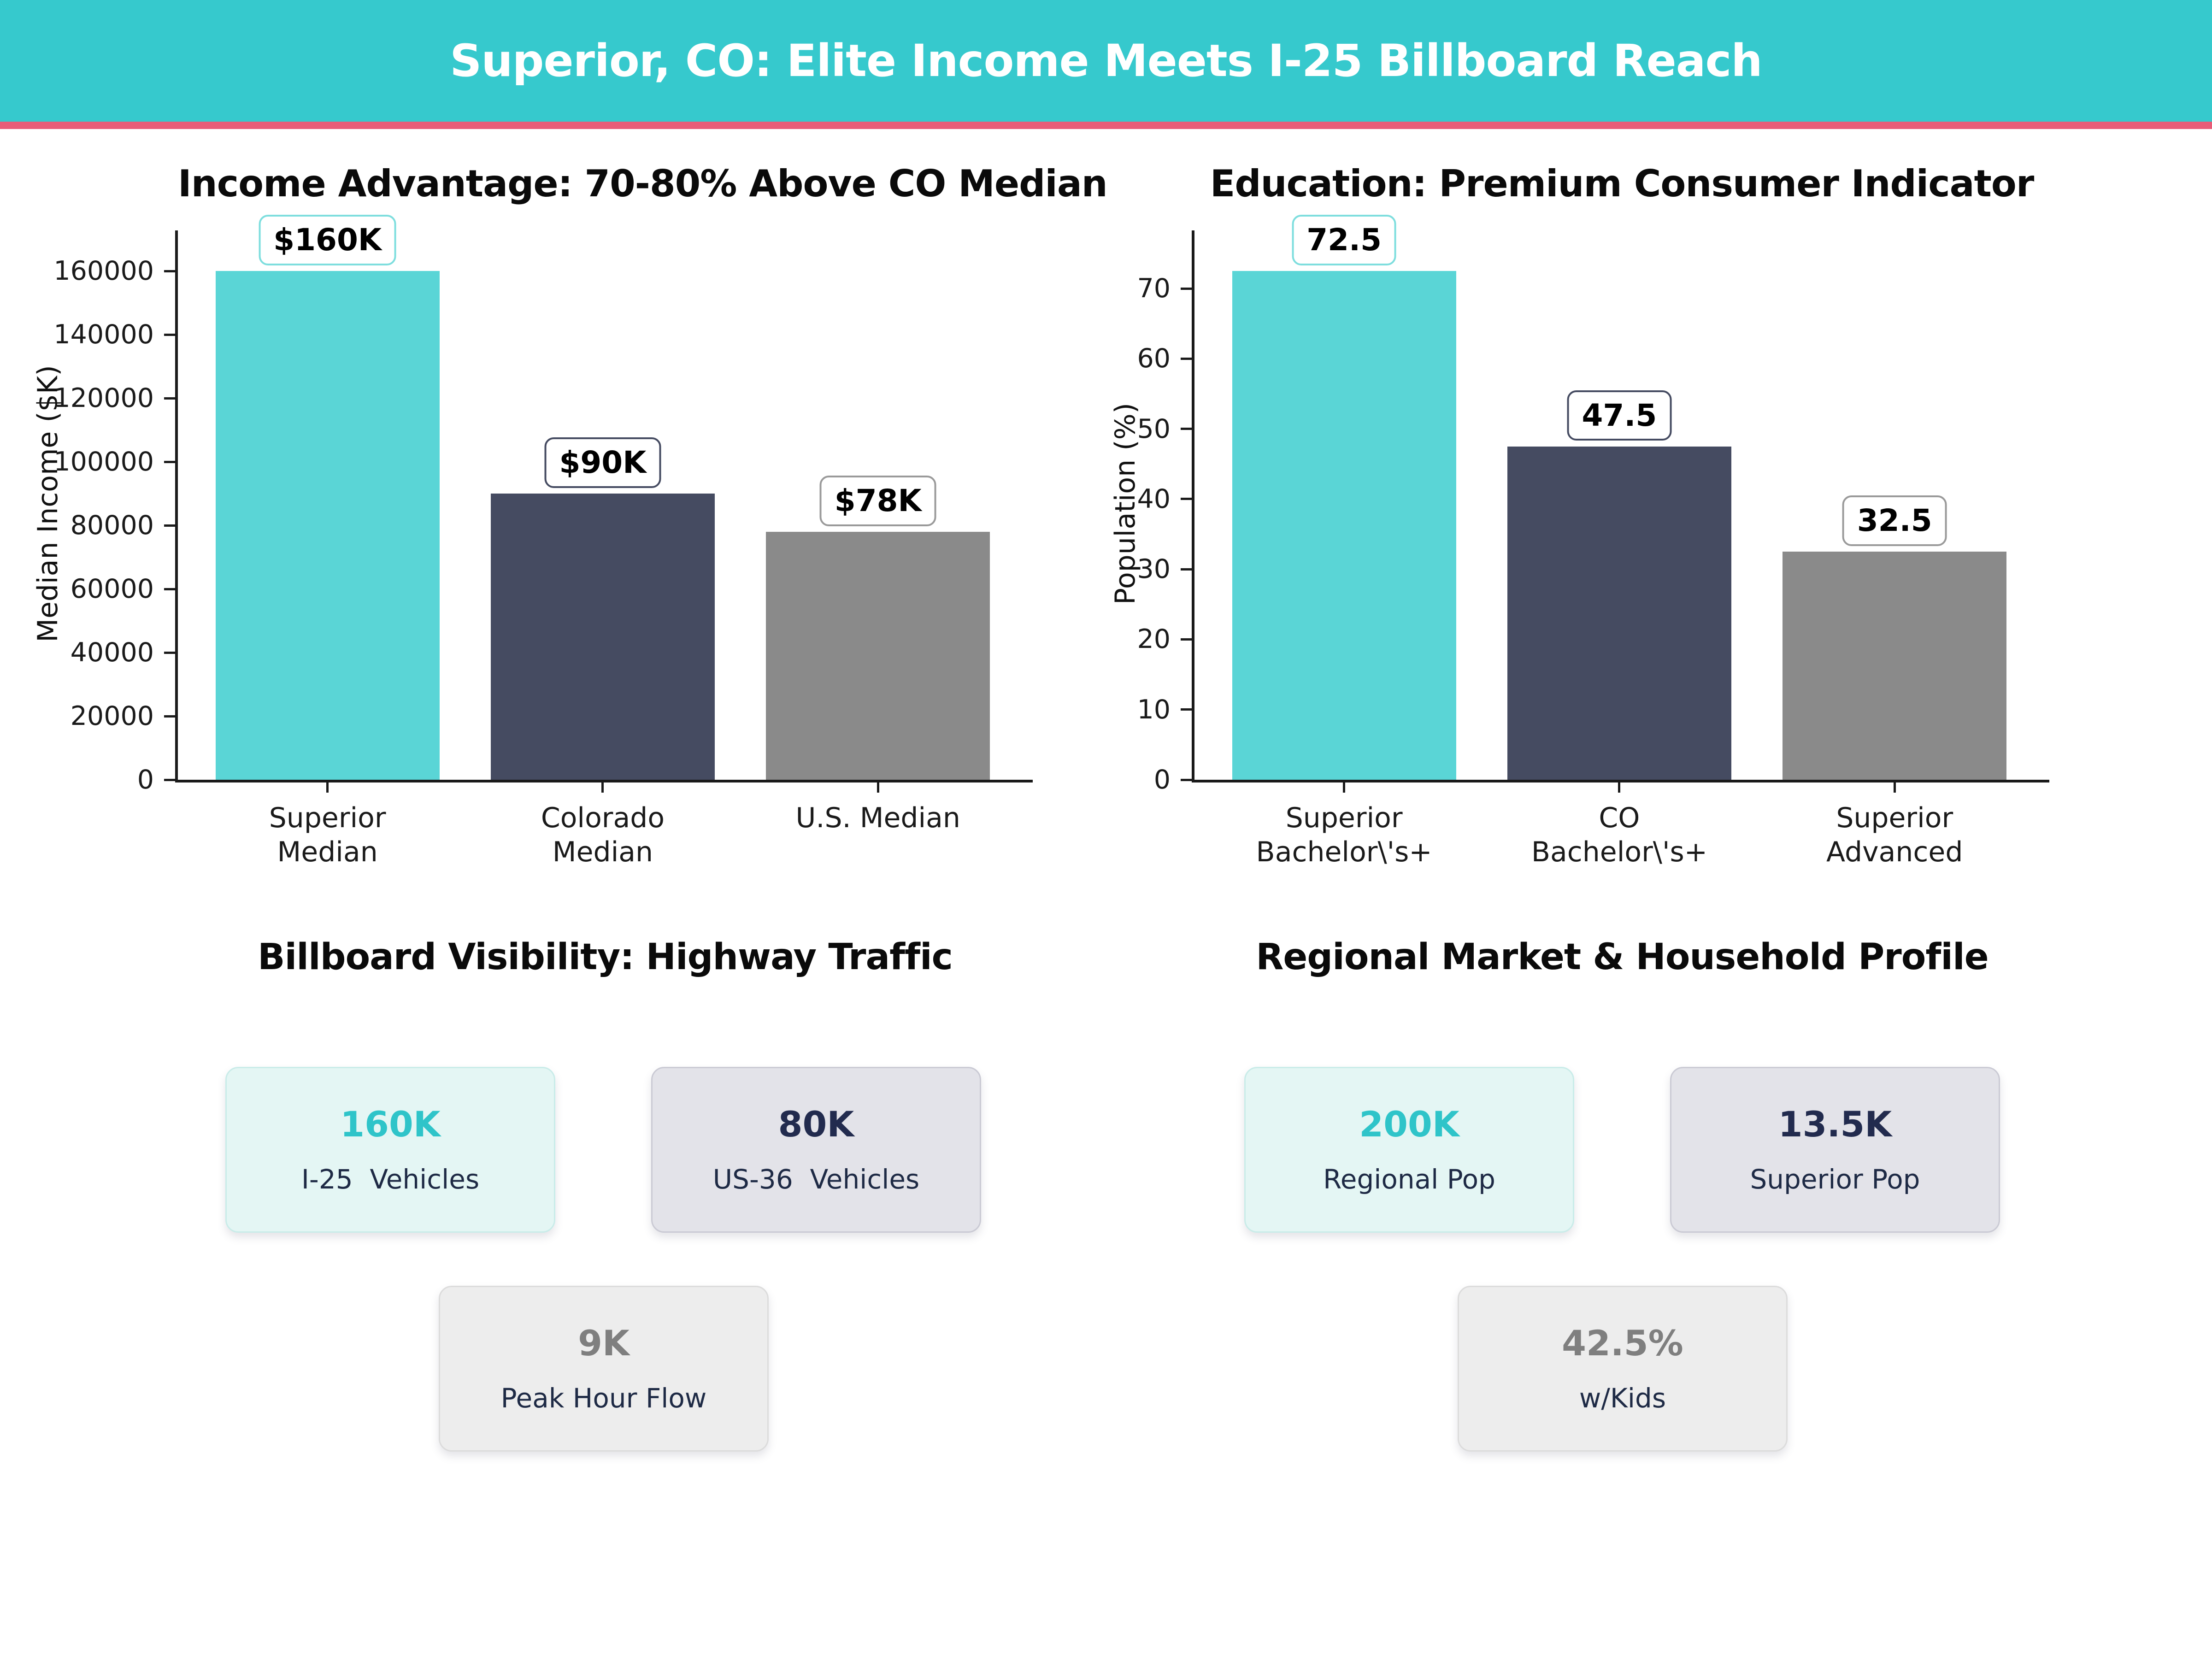 Image resolution: width=2212 pixels, height=1659 pixels. I want to click on y-tick-label: 20000, so click(112, 716).